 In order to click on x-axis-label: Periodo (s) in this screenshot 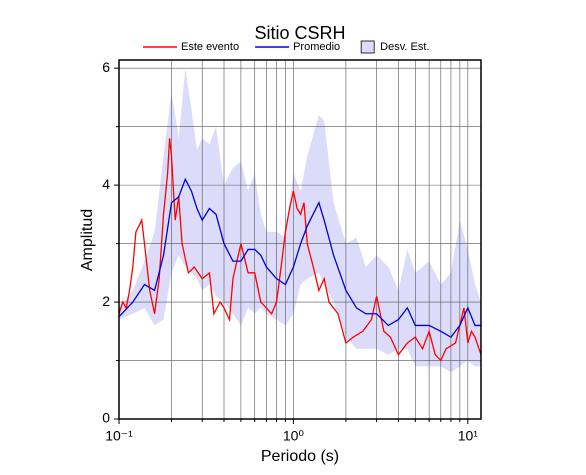, I will do `click(300, 456)`.